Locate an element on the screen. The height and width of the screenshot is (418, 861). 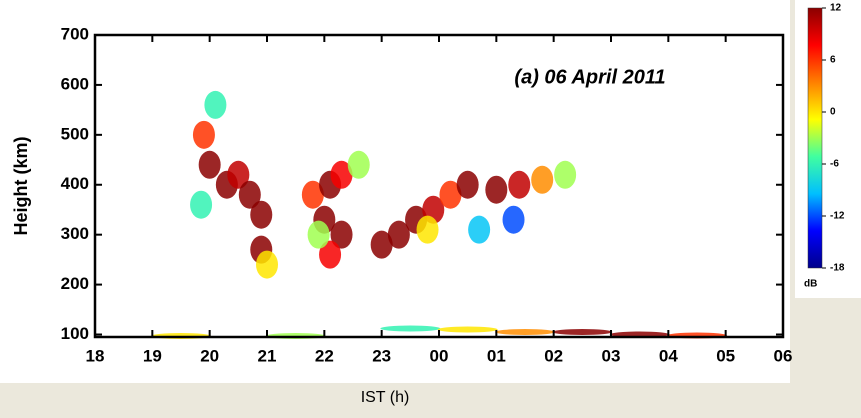
x-tick-label: 03 is located at coordinates (611, 355).